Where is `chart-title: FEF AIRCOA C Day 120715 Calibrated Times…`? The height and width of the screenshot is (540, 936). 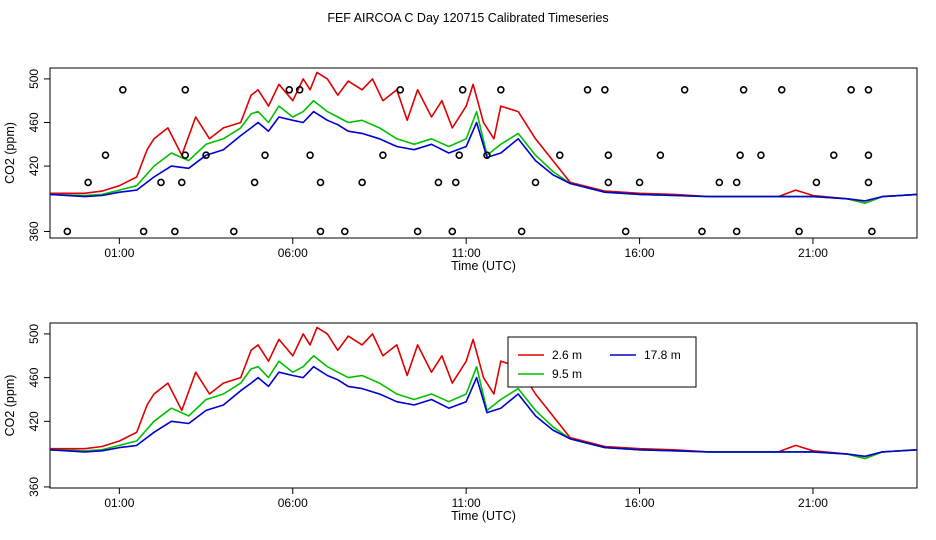 chart-title: FEF AIRCOA C Day 120715 Calibrated Times… is located at coordinates (467, 18).